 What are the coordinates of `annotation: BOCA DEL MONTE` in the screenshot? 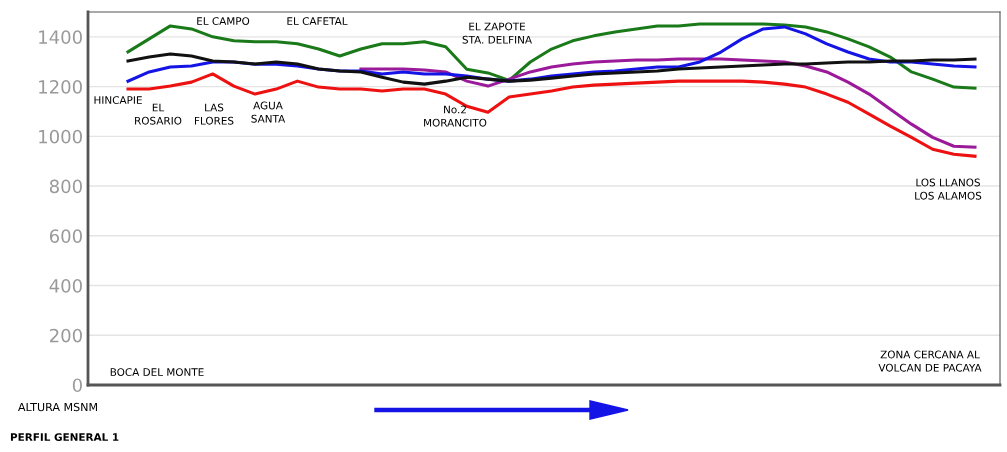 It's located at (157, 372).